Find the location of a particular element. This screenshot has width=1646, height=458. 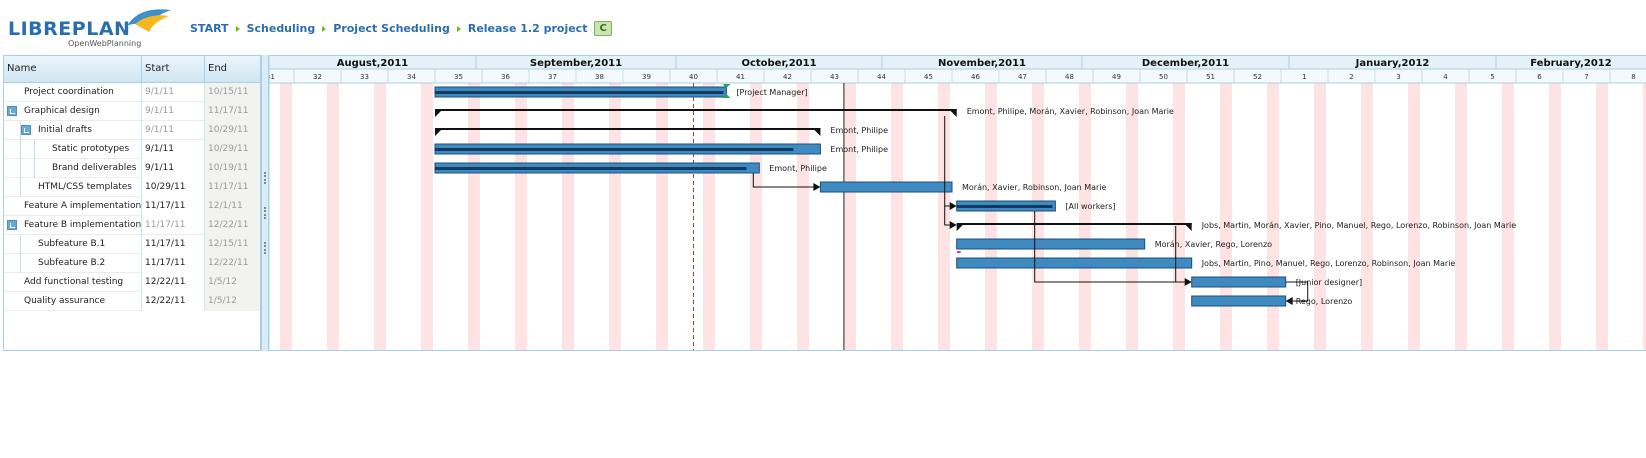

column-header-end: End is located at coordinates (218, 68).